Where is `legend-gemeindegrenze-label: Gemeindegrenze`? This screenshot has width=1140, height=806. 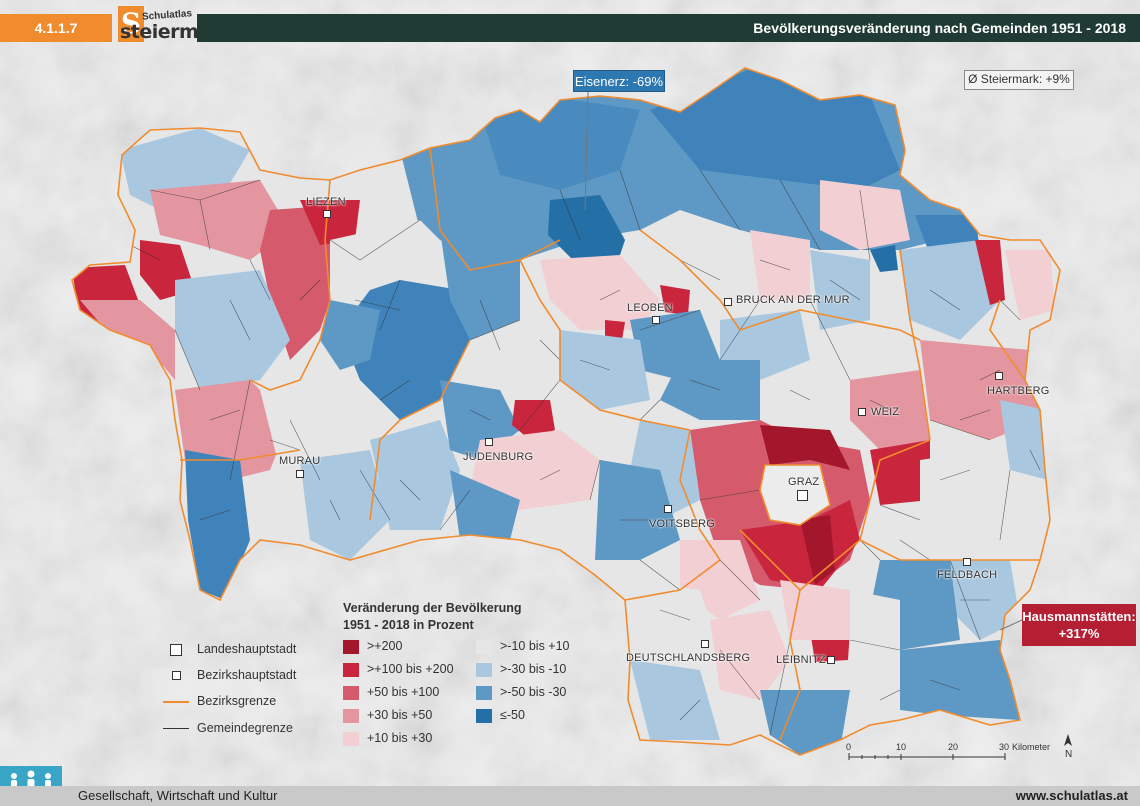
legend-gemeindegrenze-label: Gemeindegrenze is located at coordinates (245, 728).